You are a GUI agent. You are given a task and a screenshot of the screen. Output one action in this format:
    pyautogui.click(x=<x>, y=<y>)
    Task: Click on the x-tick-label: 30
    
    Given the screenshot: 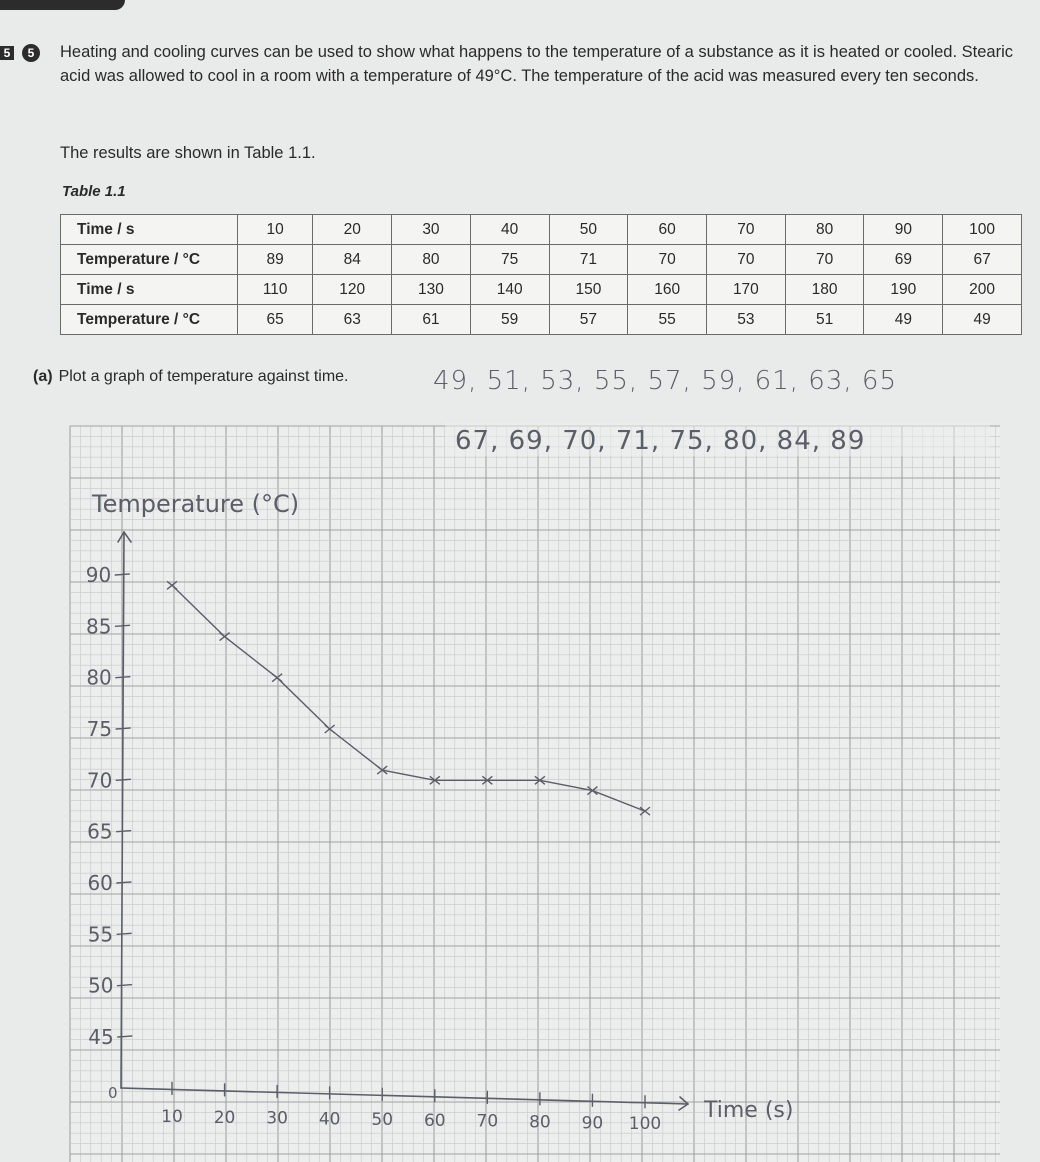 What is the action you would take?
    pyautogui.click(x=277, y=1119)
    